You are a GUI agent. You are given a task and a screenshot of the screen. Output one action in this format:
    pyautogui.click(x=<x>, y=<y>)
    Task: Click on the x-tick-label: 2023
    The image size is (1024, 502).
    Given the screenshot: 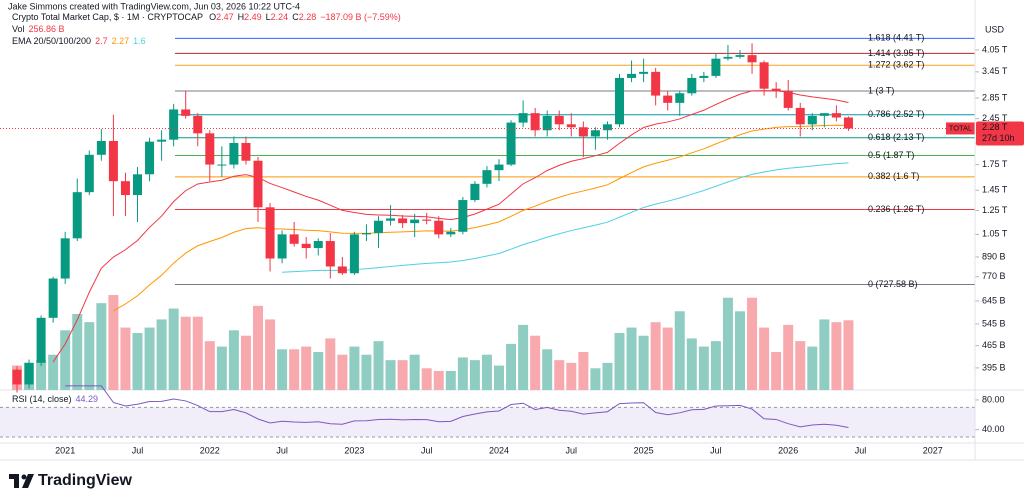 What is the action you would take?
    pyautogui.click(x=354, y=450)
    